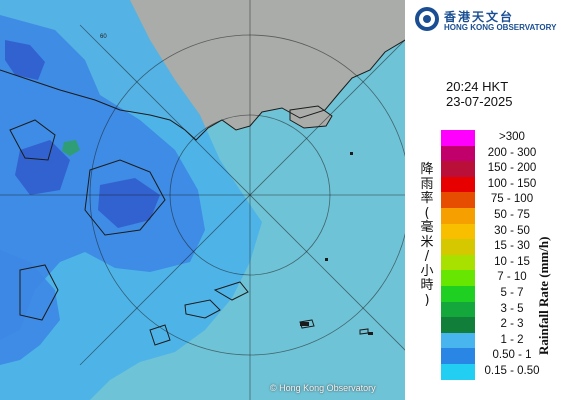 The image size is (577, 400). I want to click on legend-label: 2 - 3, so click(512, 324).